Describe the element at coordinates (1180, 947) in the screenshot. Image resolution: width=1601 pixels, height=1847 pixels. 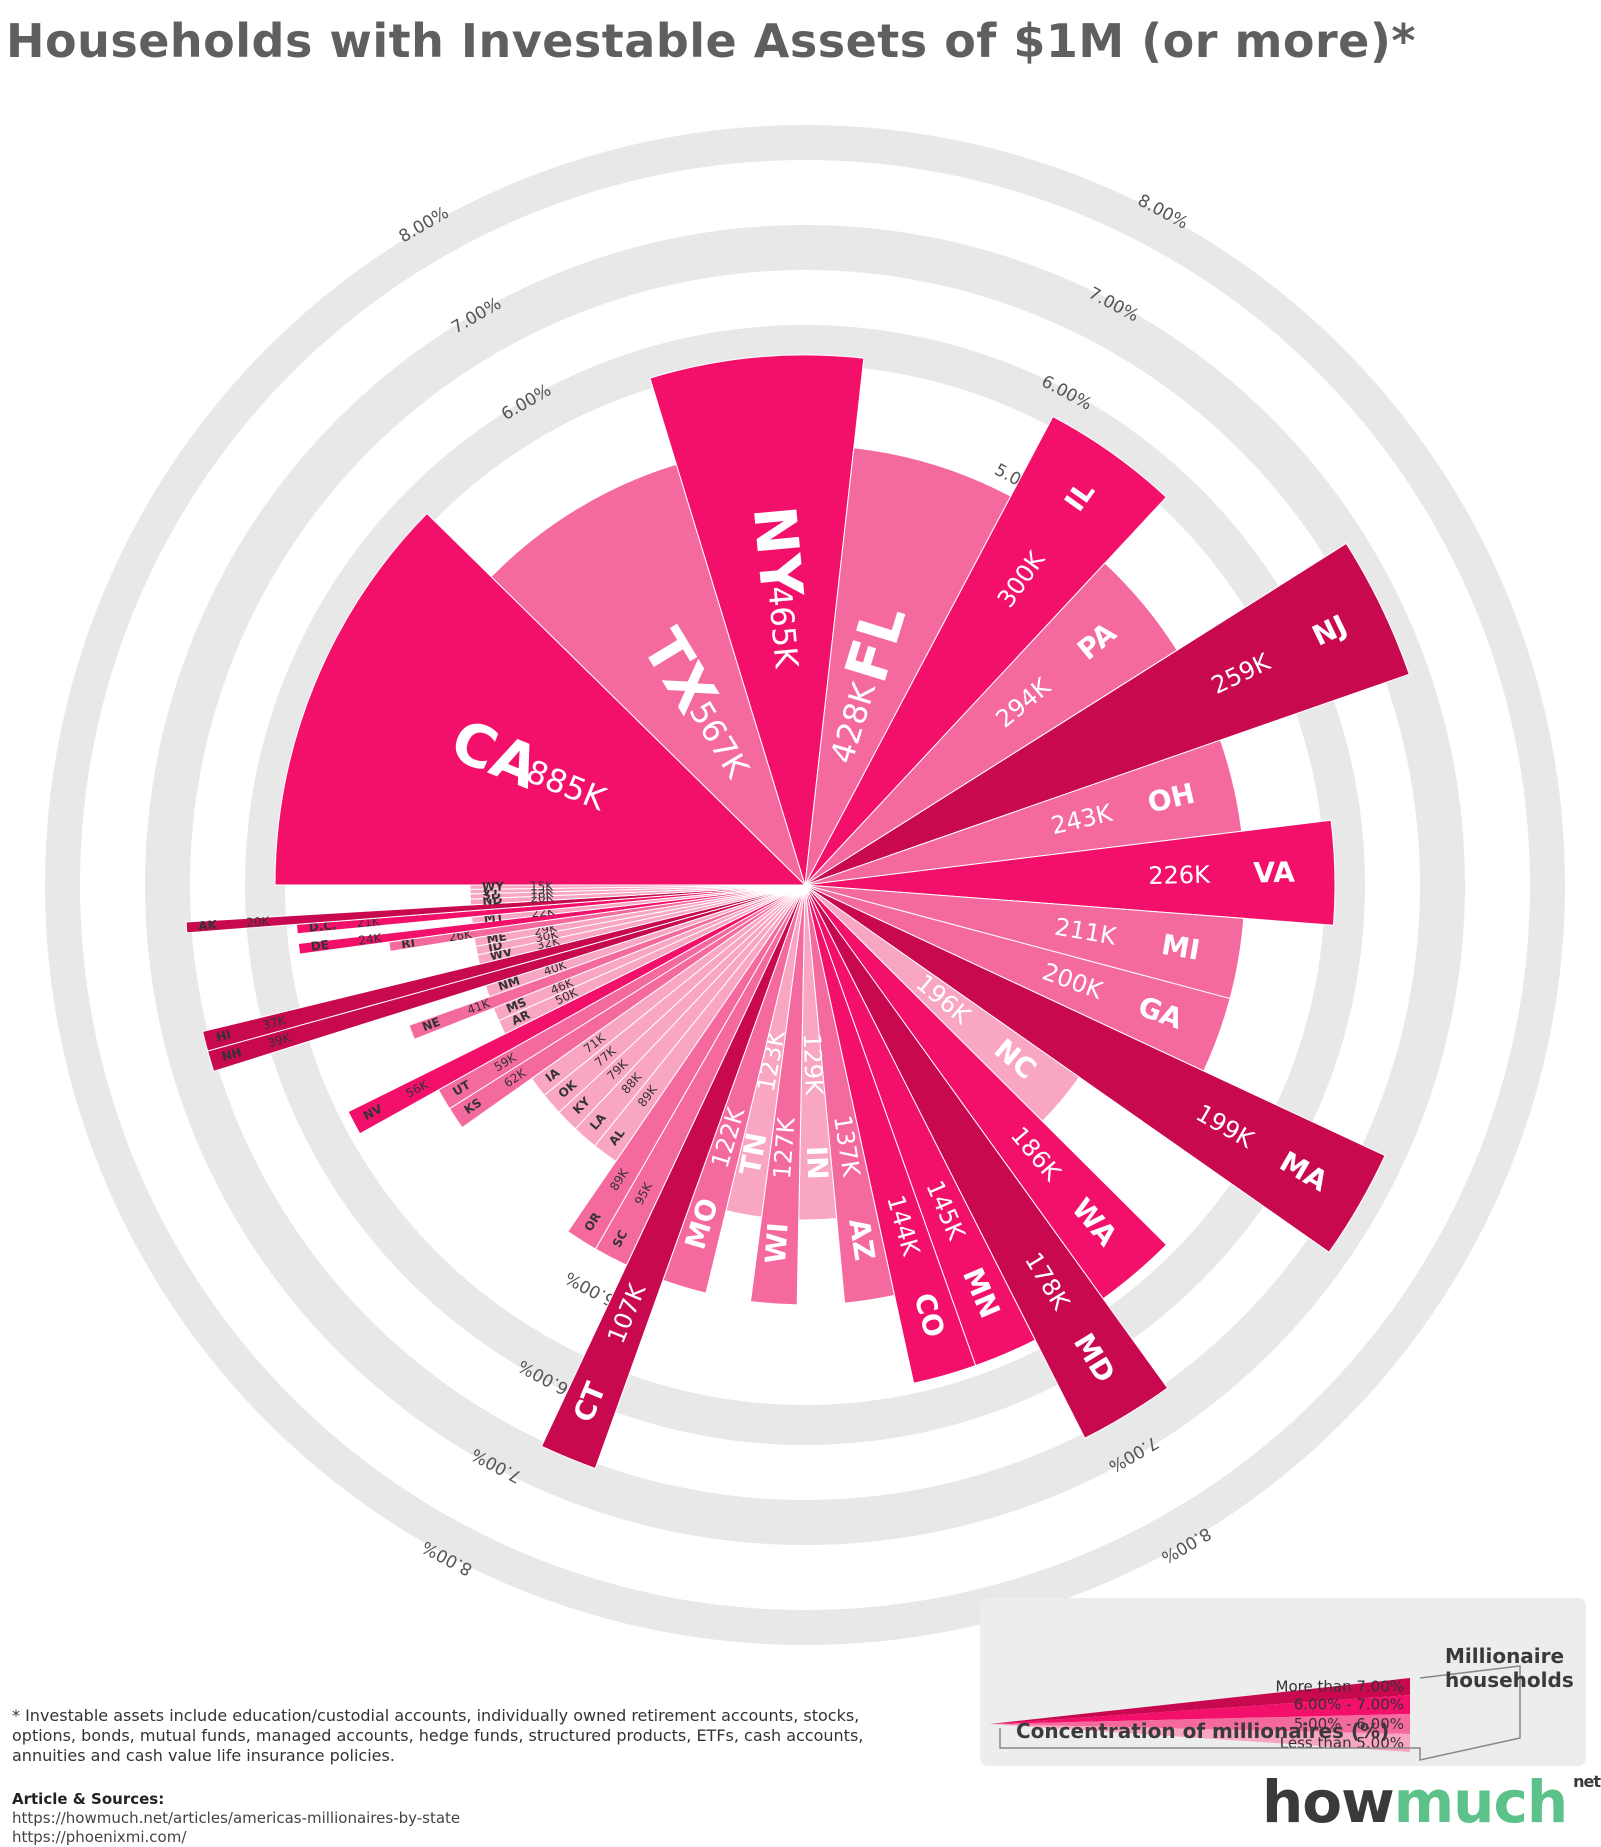
I see `state-label: MI` at that location.